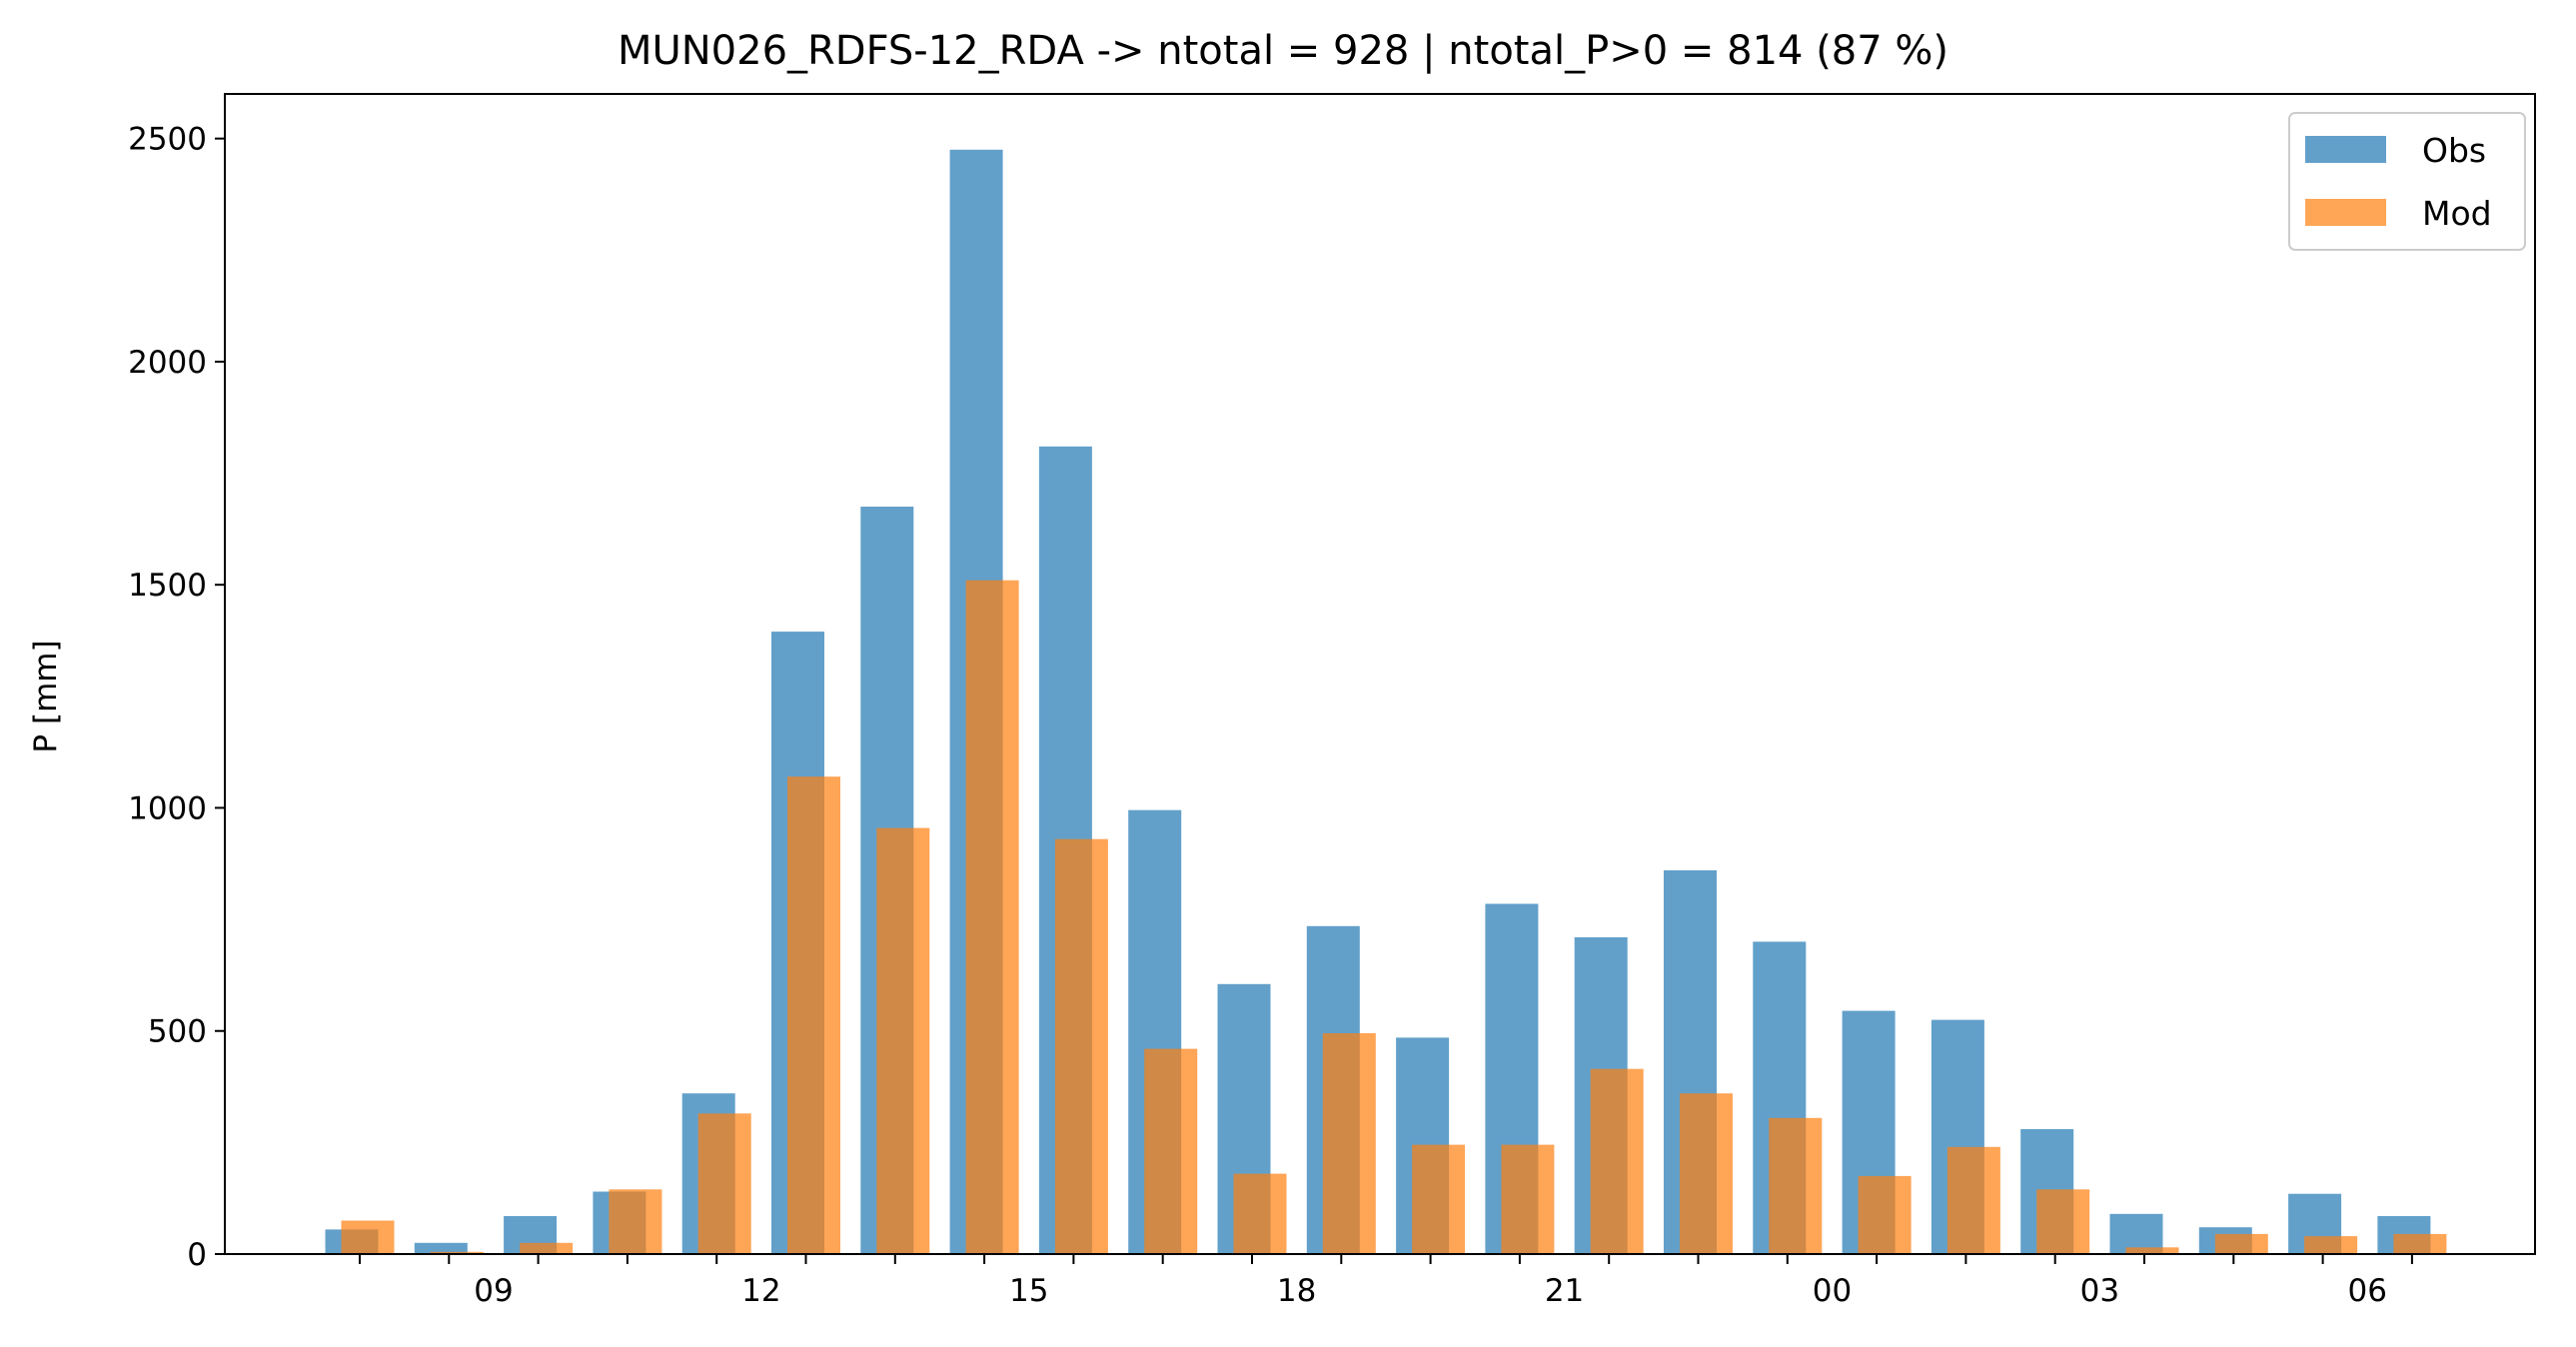  What do you see at coordinates (176, 697) in the screenshot?
I see `y-ticks: 0 500 1000 1500 2000 2500` at bounding box center [176, 697].